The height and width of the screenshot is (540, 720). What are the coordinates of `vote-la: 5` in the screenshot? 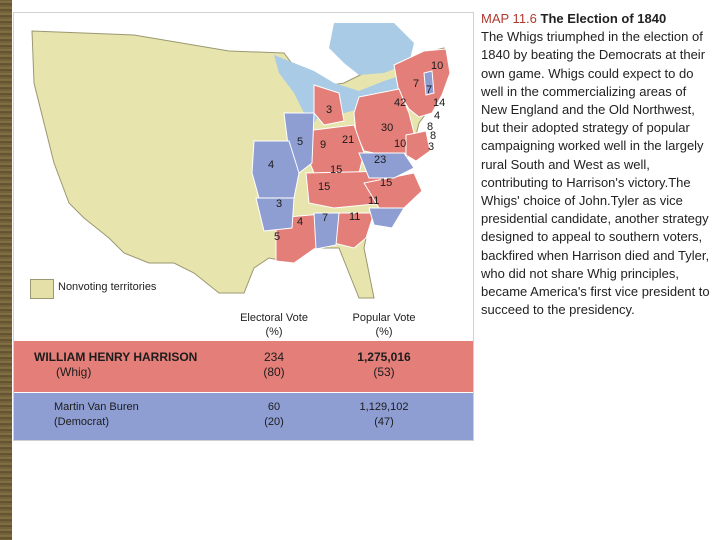 It's located at (277, 237).